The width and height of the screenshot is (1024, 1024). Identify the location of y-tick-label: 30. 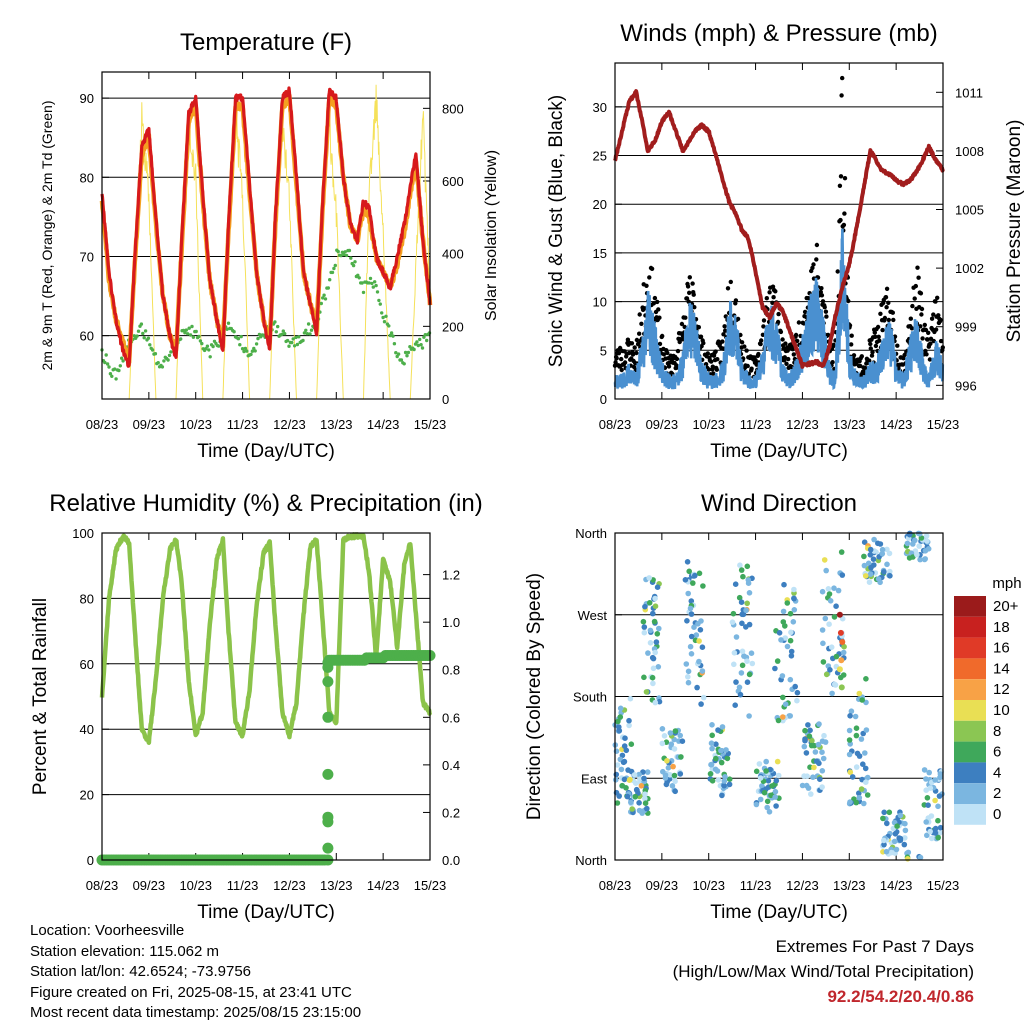
(600, 107).